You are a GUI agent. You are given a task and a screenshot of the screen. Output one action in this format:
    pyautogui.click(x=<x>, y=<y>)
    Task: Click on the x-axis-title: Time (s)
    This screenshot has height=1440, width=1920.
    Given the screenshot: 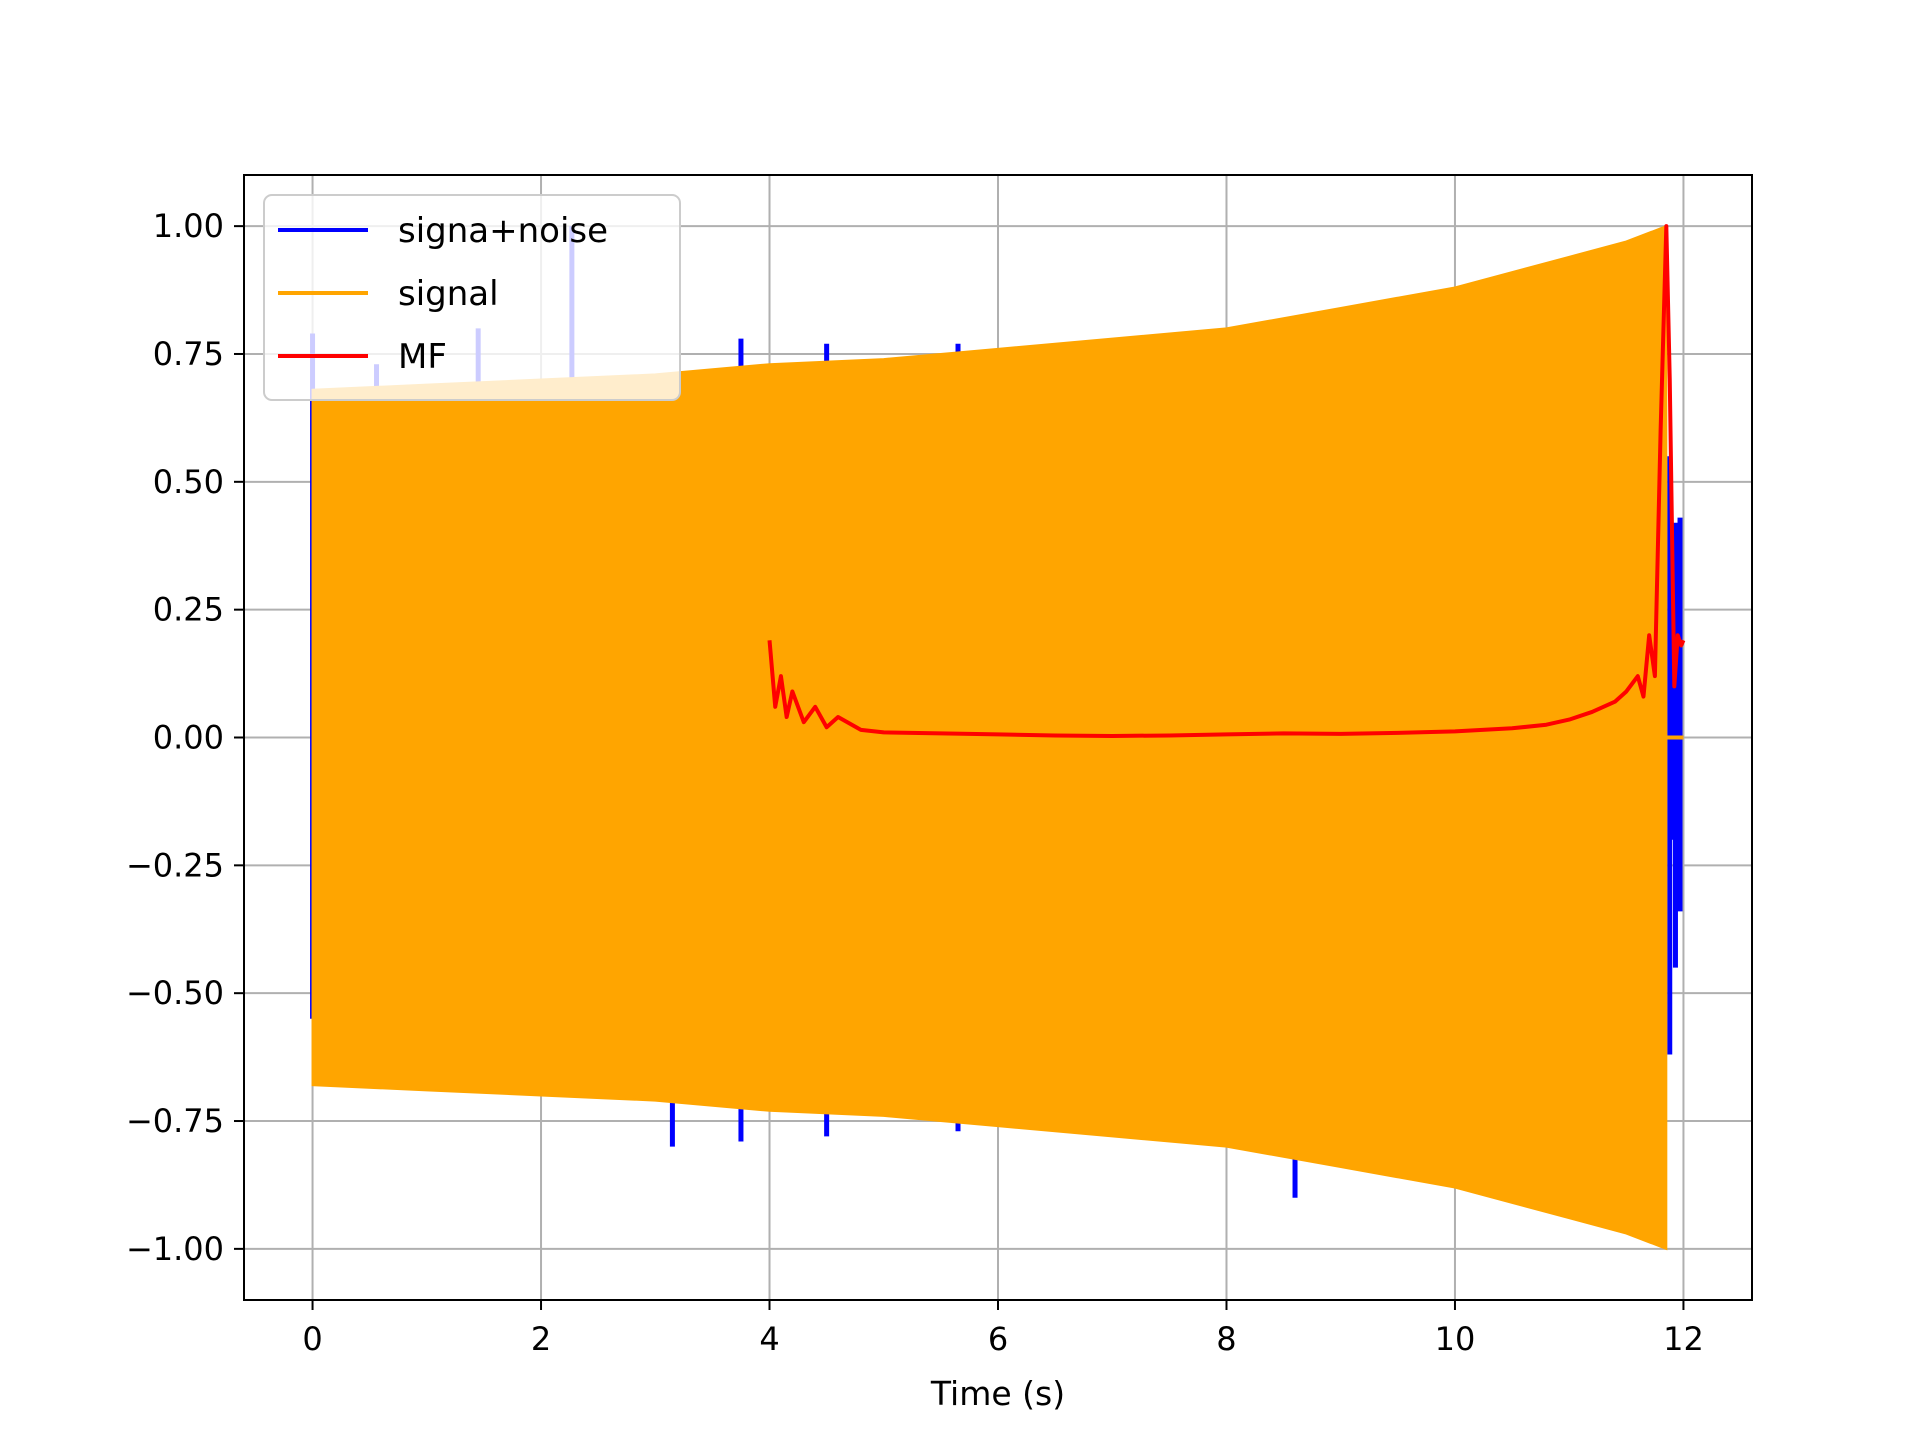 What is the action you would take?
    pyautogui.click(x=997, y=1393)
    